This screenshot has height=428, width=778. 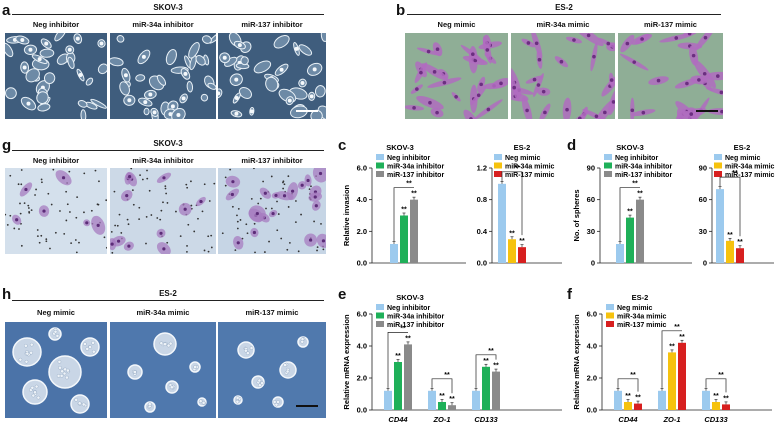 What do you see at coordinates (319, 175) in the screenshot?
I see `invaded-cell` at bounding box center [319, 175].